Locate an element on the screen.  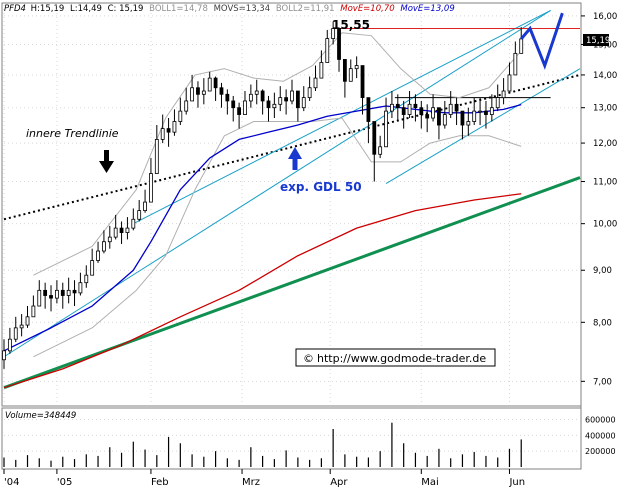
volume-panel is located at coordinates (291, 438).